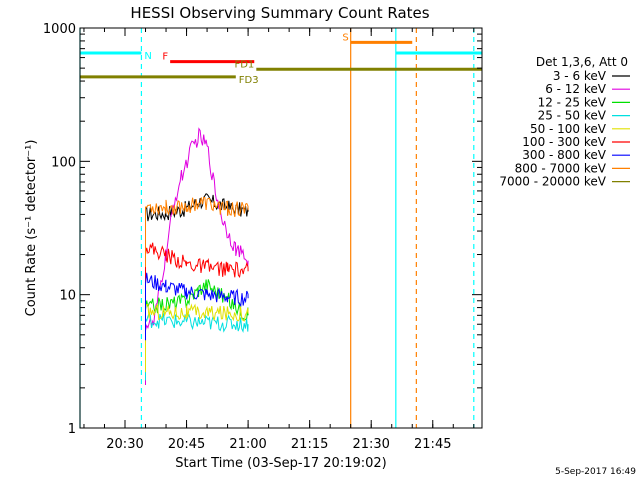 The width and height of the screenshot is (640, 480). I want to click on footer-date: 5-Sep-2017 16:49, so click(595, 472).